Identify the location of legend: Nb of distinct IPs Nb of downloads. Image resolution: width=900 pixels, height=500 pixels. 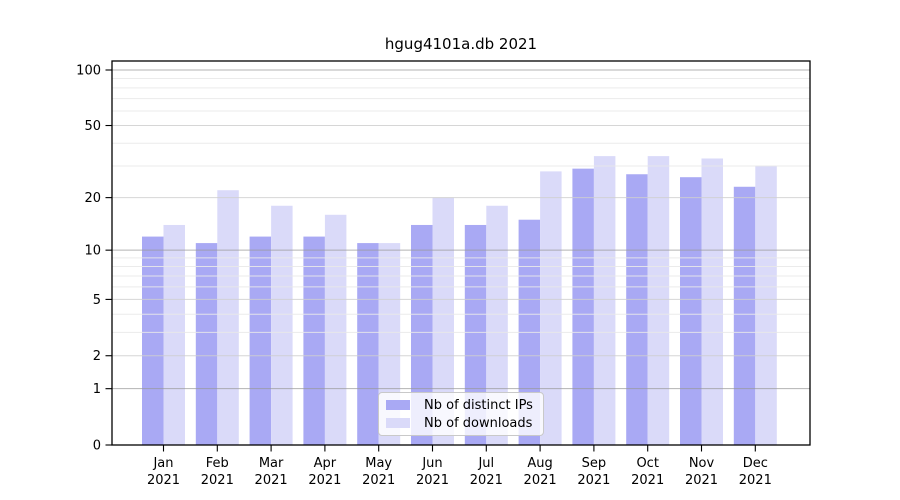
(461, 414).